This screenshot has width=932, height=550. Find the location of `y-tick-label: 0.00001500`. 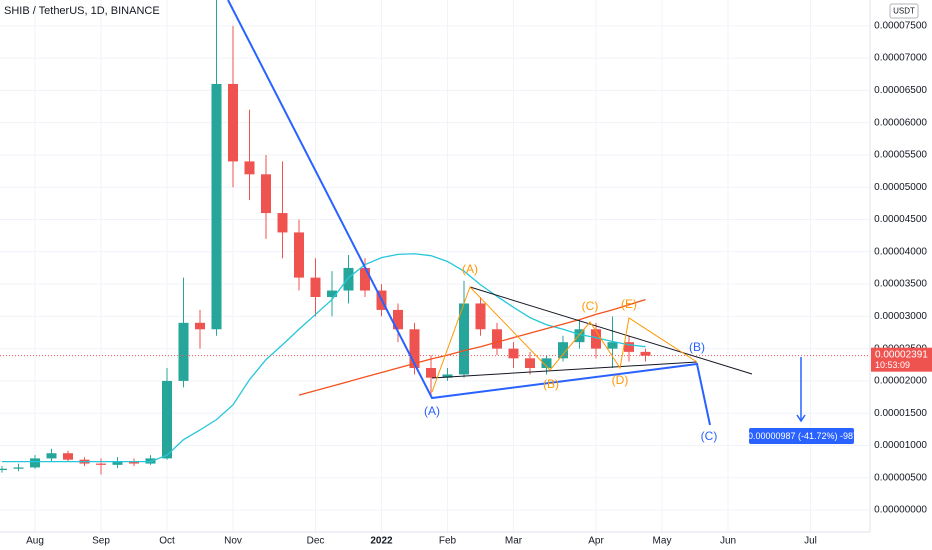

y-tick-label: 0.00001500 is located at coordinates (900, 413).